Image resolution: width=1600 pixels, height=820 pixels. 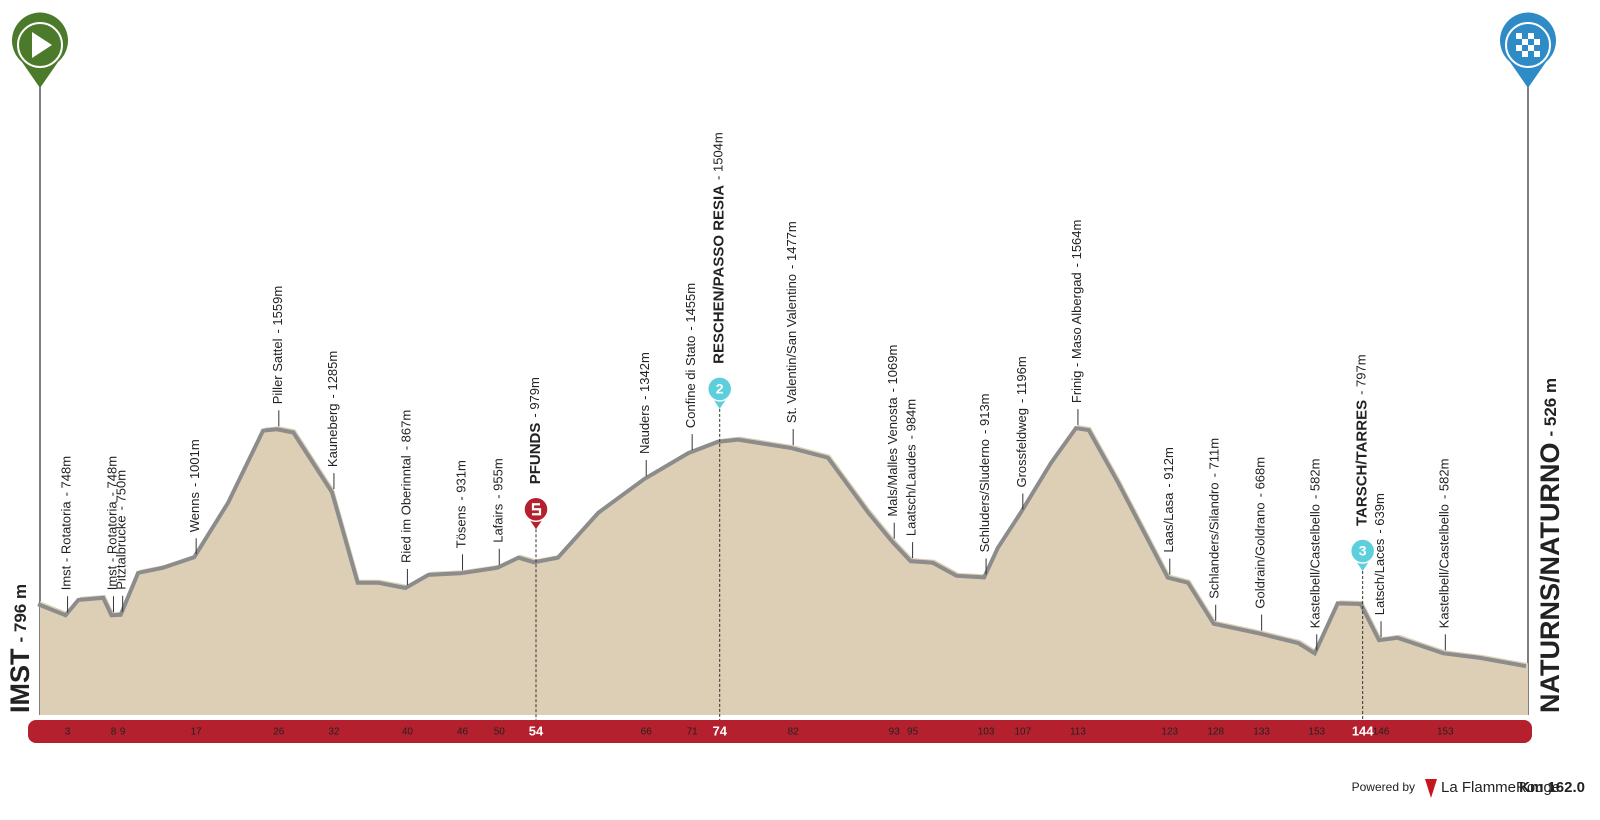 I want to click on waypoint-name: Laas/Lasa, so click(x=1168, y=522).